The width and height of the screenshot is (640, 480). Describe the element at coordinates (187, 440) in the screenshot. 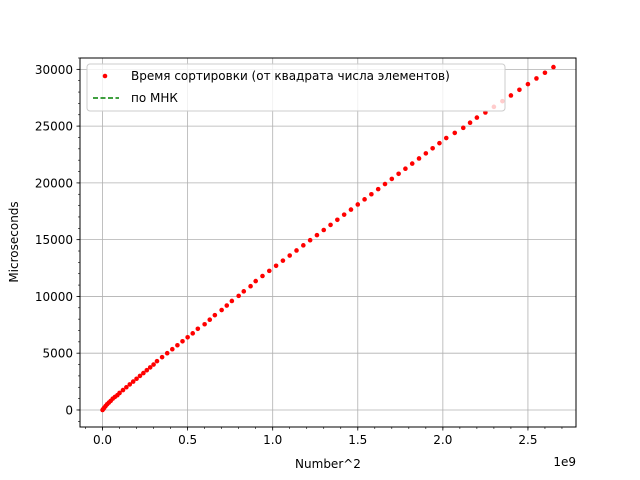

I see `x-tick-label: 0.5` at that location.